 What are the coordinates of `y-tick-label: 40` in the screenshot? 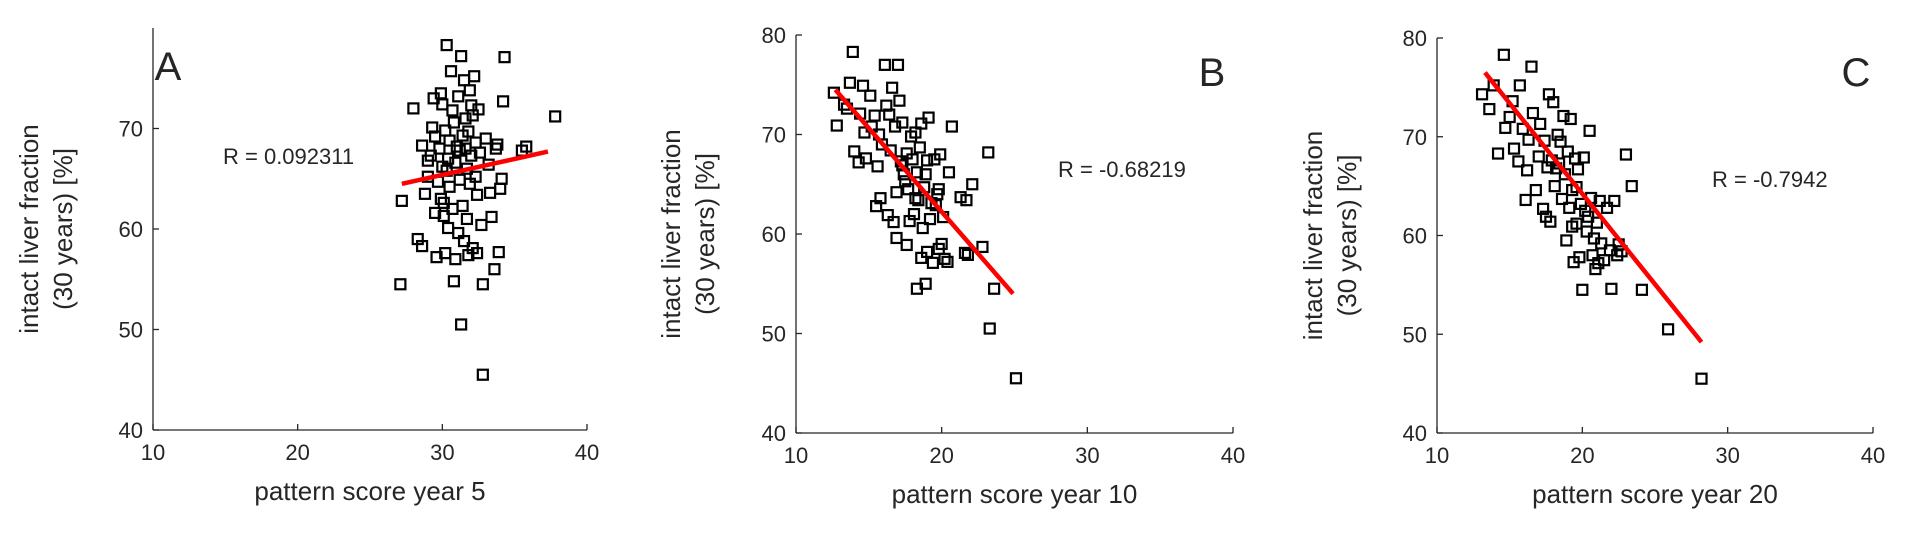 It's located at (1415, 433).